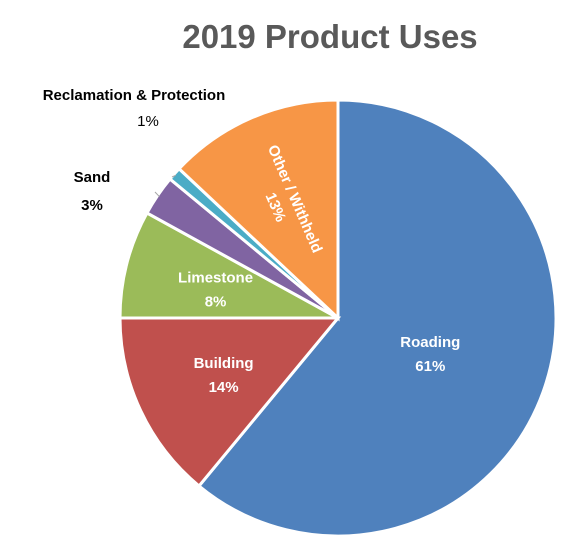 The width and height of the screenshot is (586, 556). What do you see at coordinates (224, 375) in the screenshot?
I see `data-label-building: Building 14%` at bounding box center [224, 375].